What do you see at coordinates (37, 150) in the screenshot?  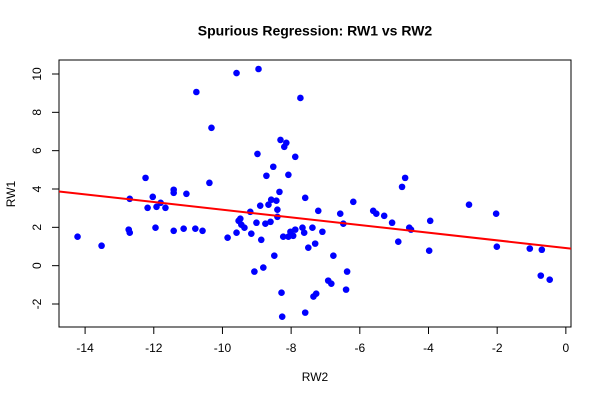 I see `y-tick-label: 6` at bounding box center [37, 150].